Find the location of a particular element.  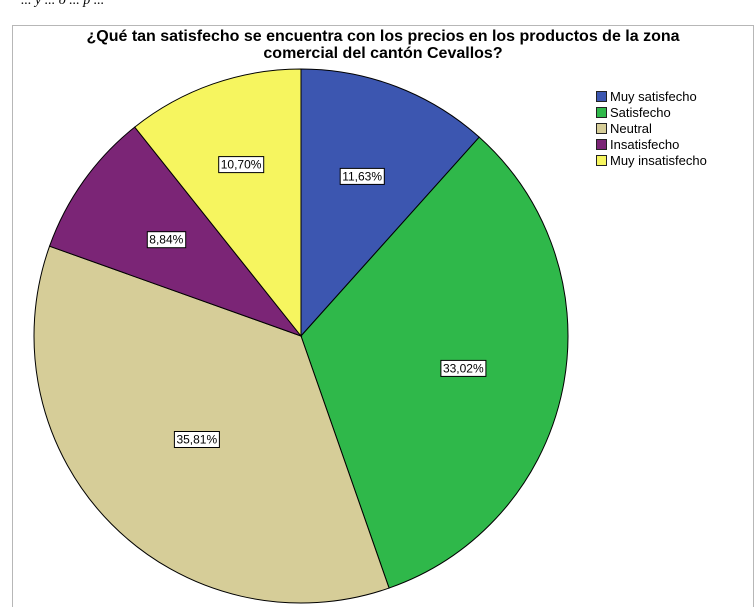

legend-label: Satisfecho is located at coordinates (640, 112).